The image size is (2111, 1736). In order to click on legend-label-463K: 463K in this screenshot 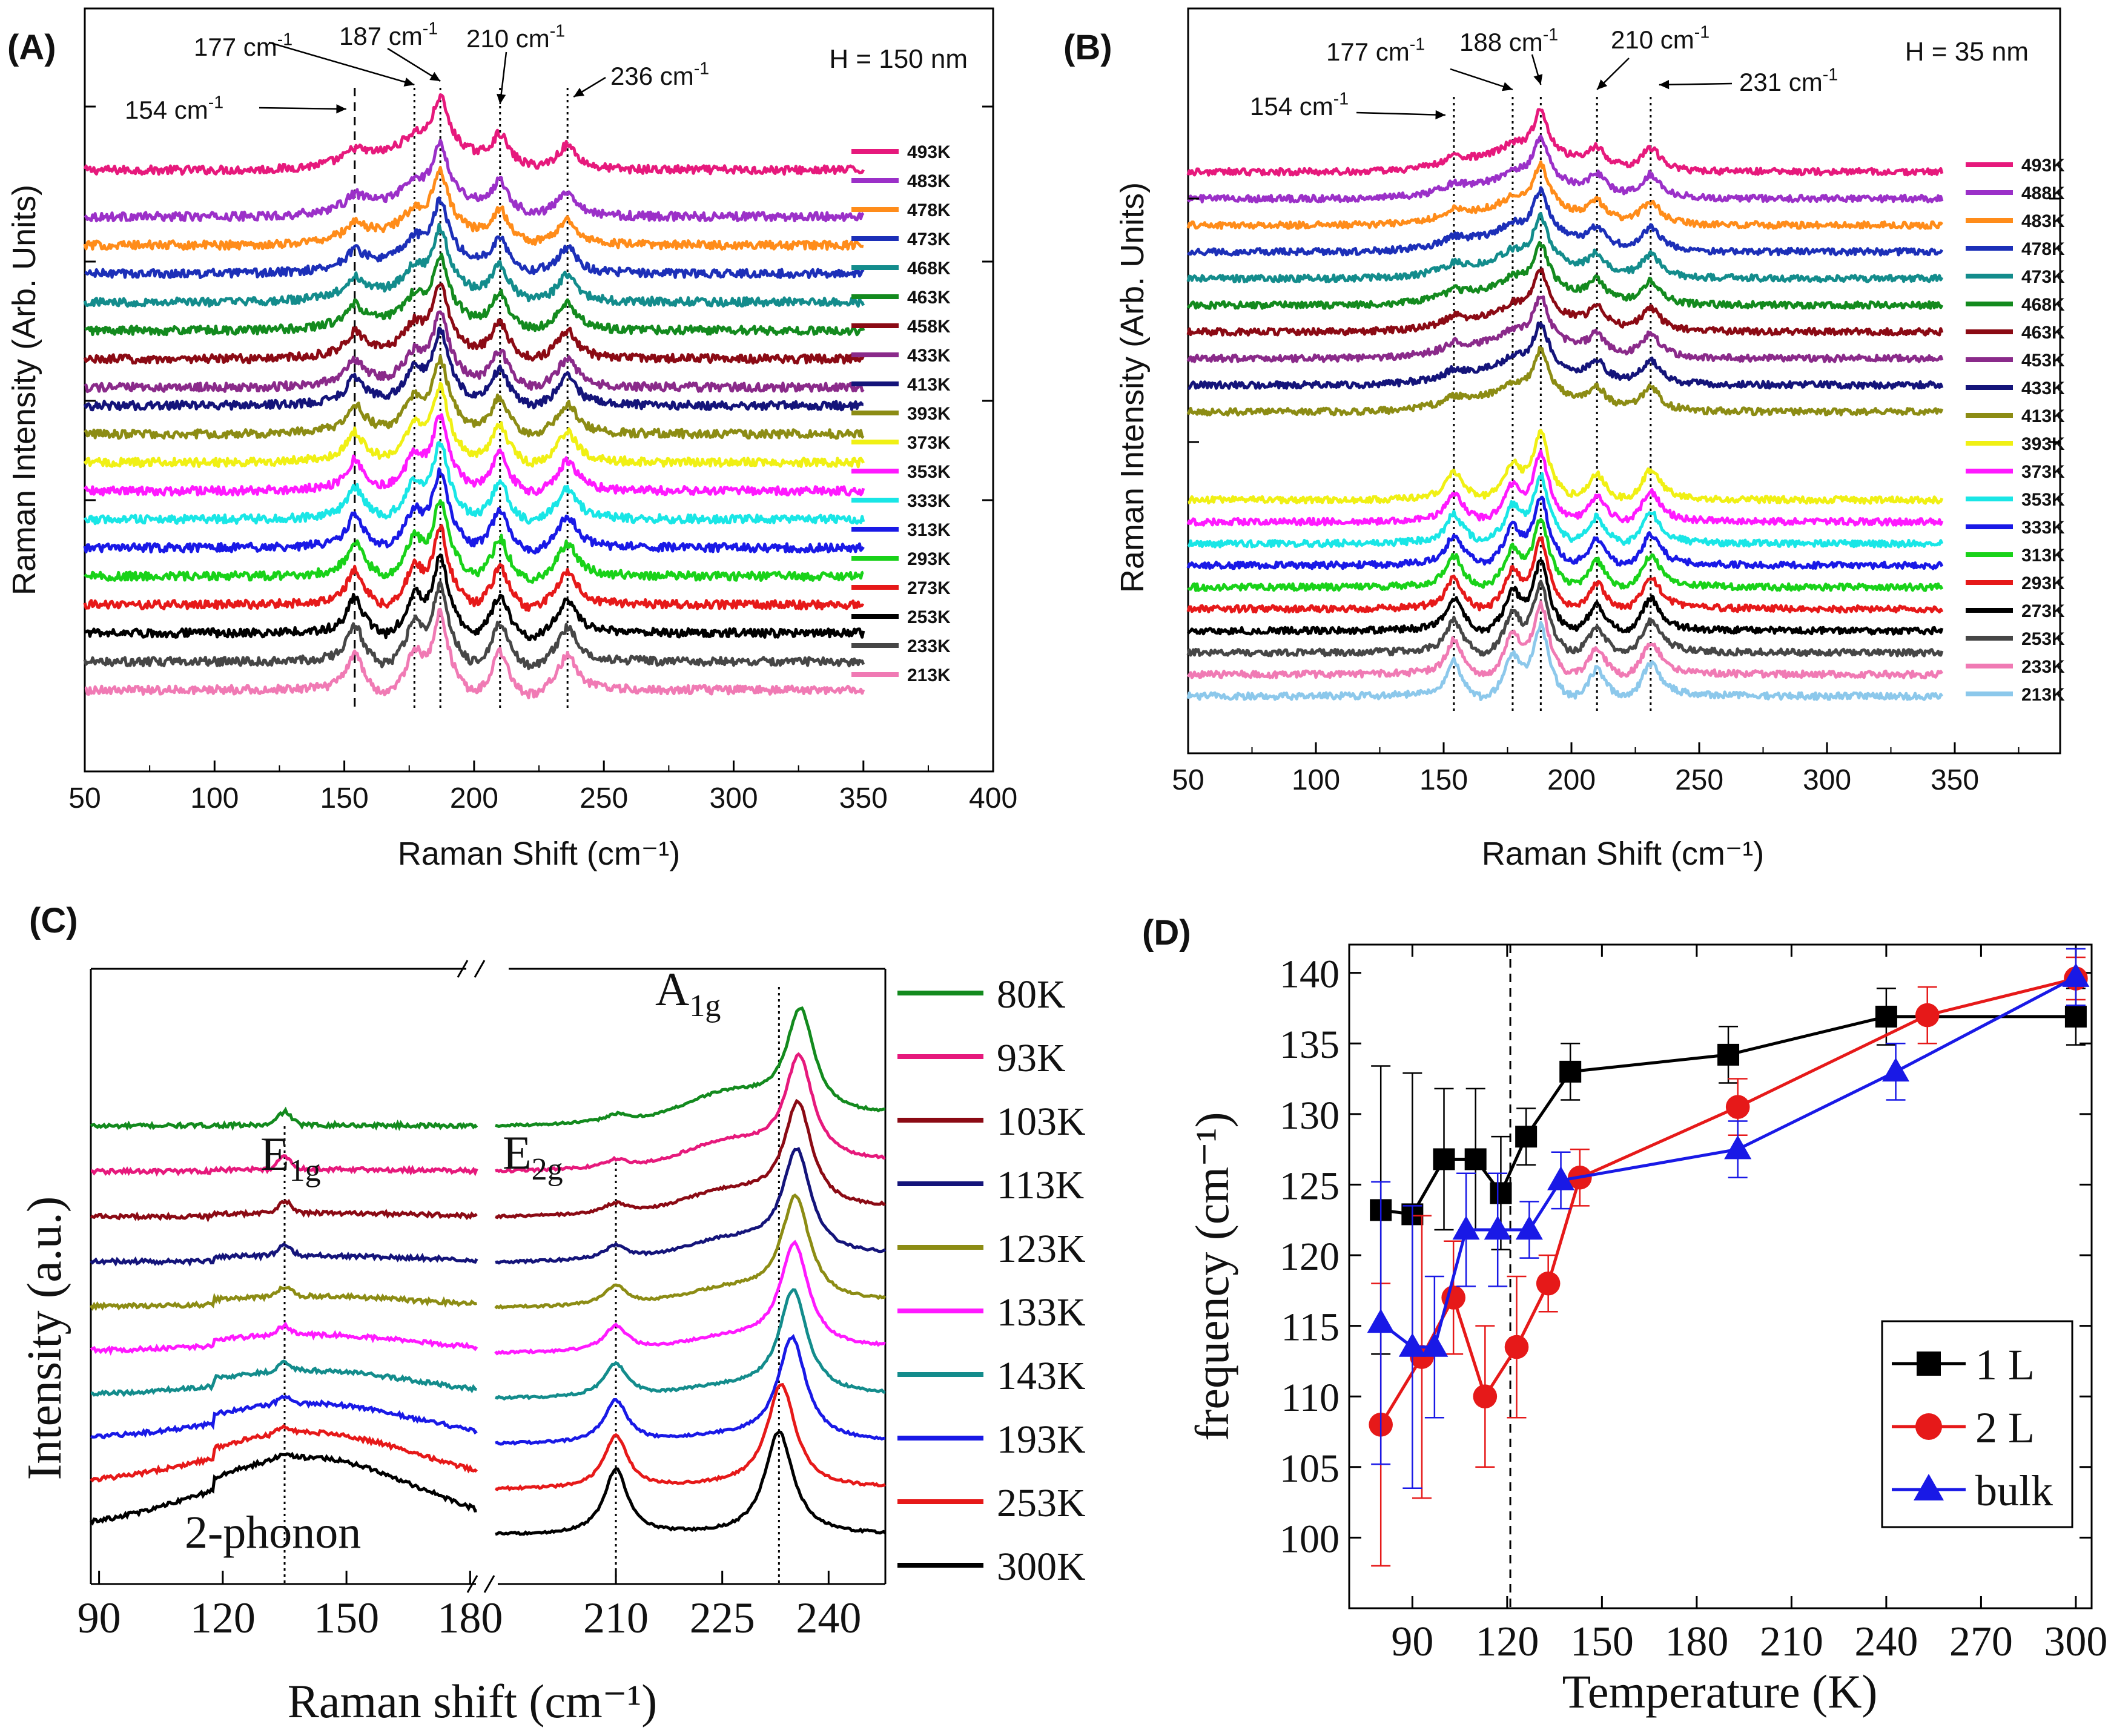, I will do `click(929, 298)`.